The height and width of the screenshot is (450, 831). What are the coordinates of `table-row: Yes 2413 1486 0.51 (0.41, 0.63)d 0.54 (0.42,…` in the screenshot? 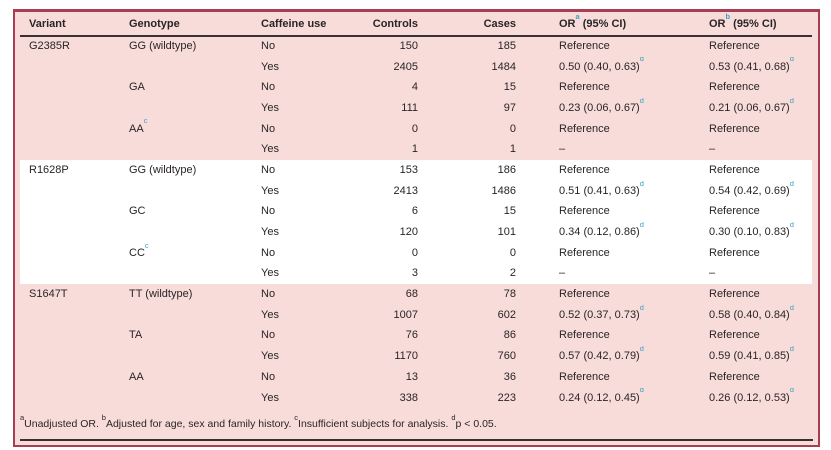 It's located at (416, 191).